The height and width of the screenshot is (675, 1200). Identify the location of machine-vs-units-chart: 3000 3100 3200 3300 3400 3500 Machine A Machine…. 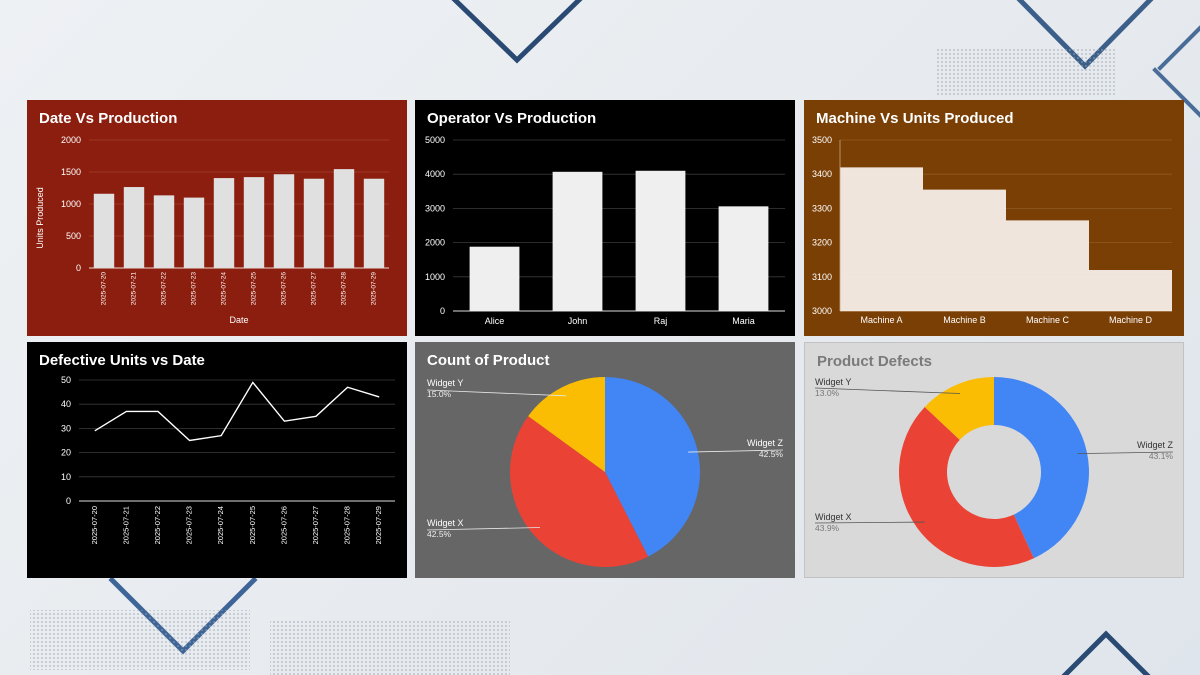
(992, 230).